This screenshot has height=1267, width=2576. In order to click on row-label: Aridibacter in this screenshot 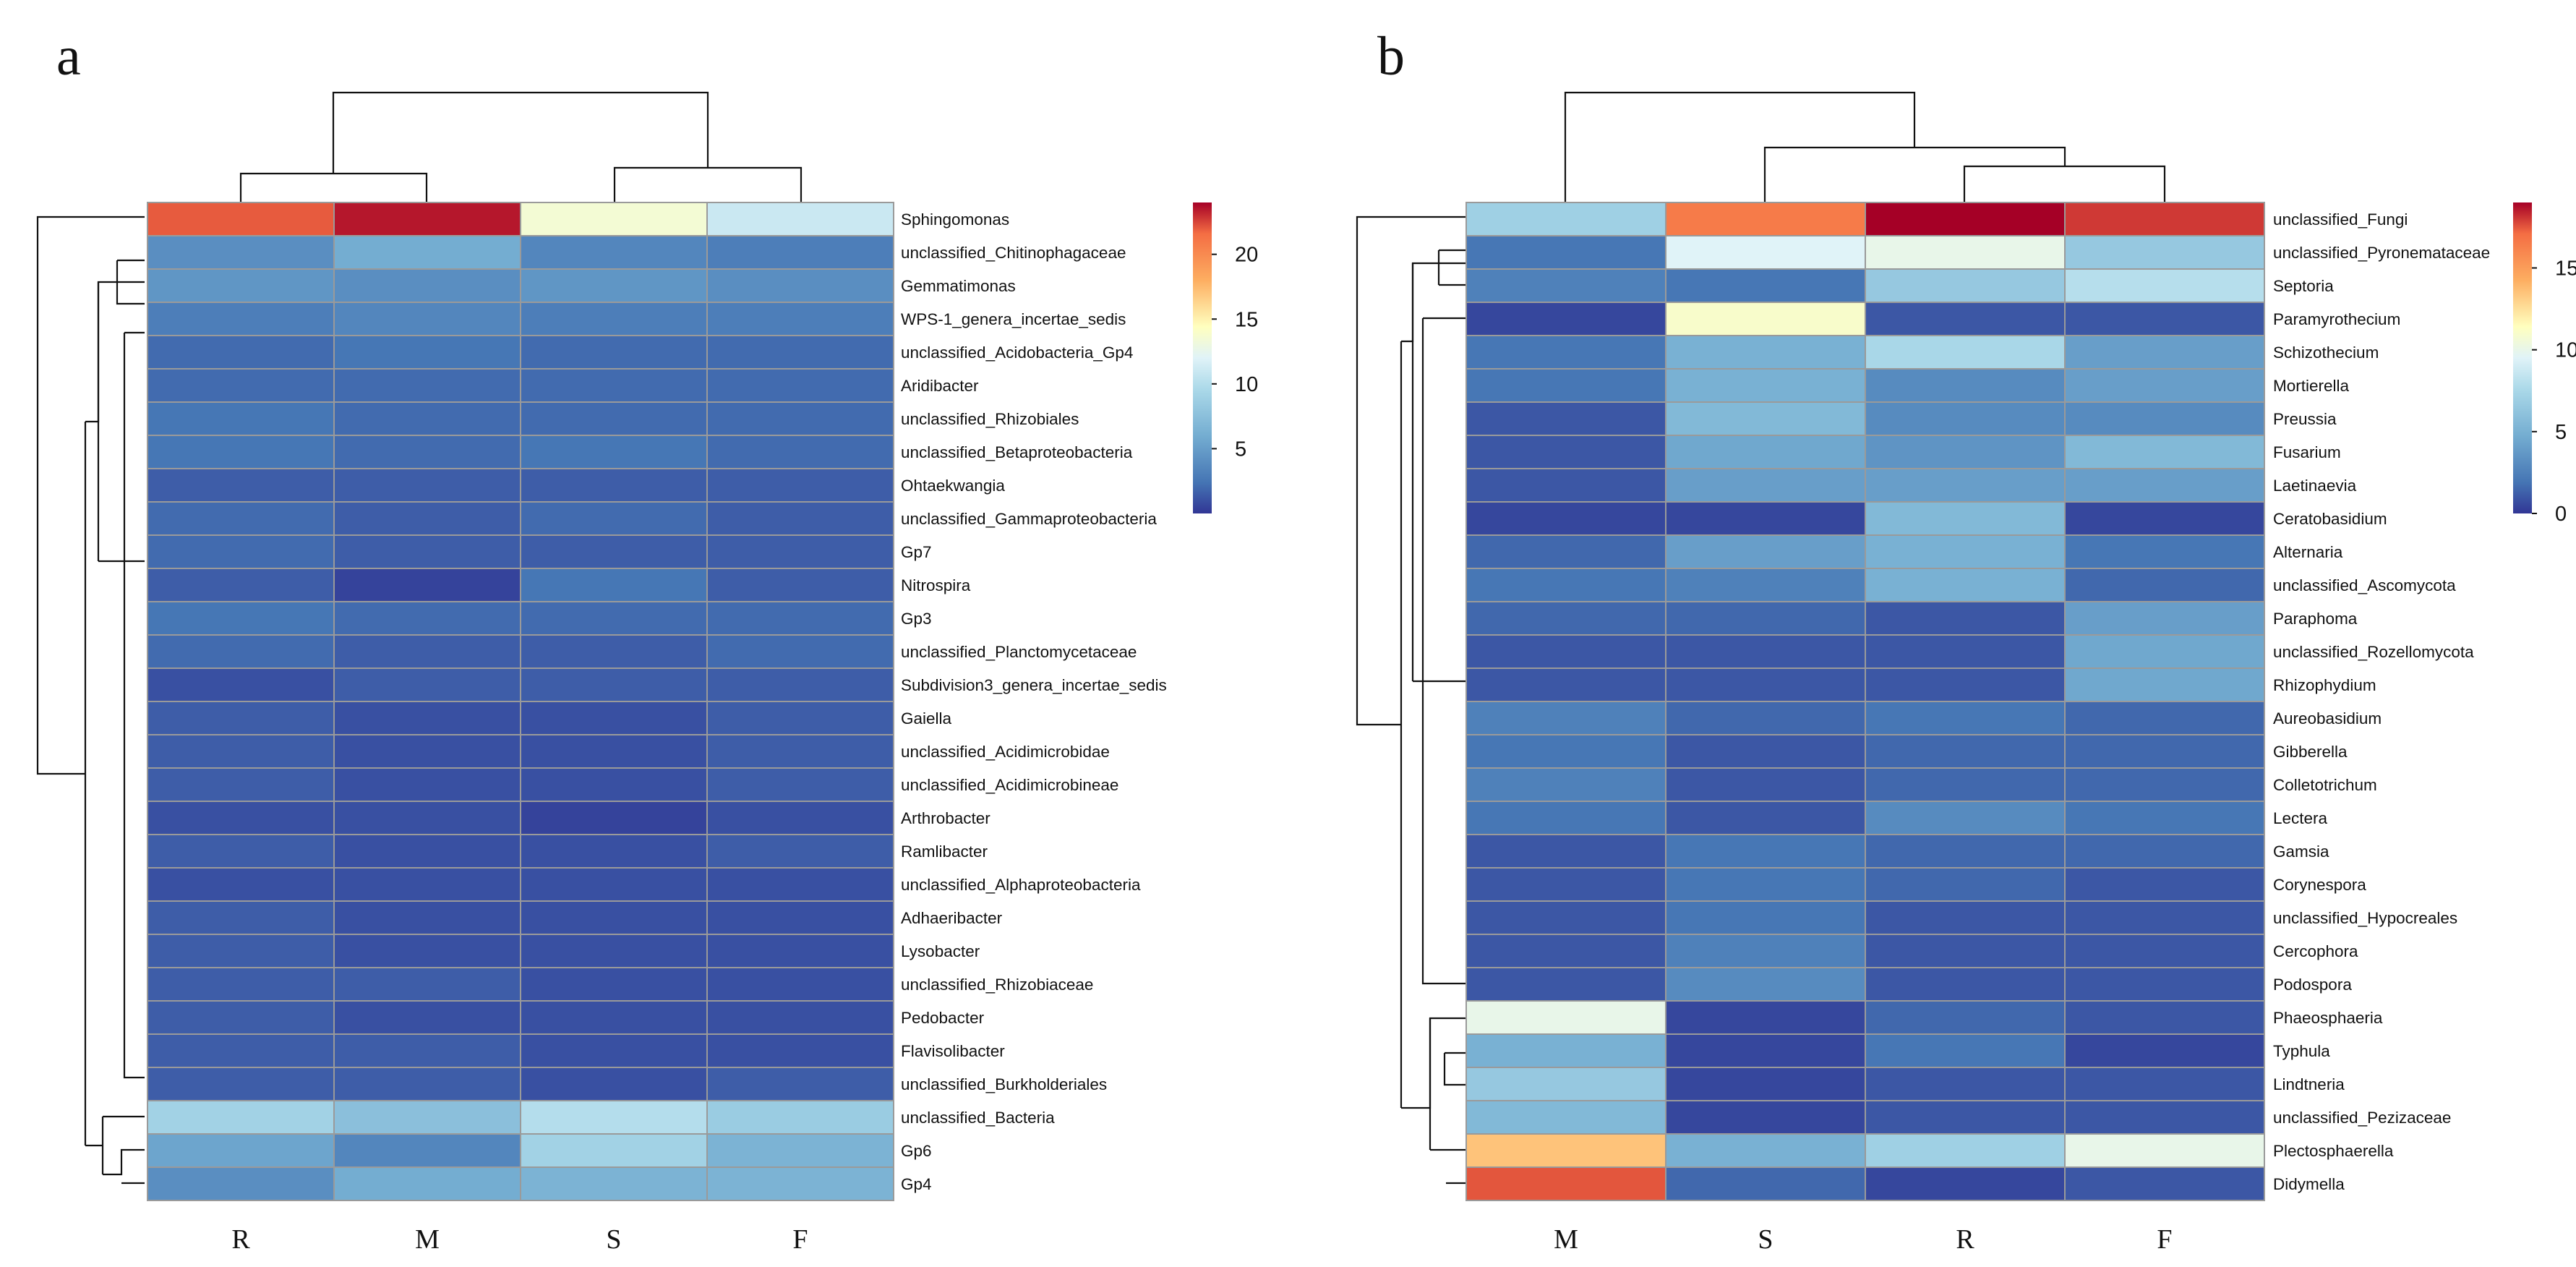, I will do `click(940, 386)`.